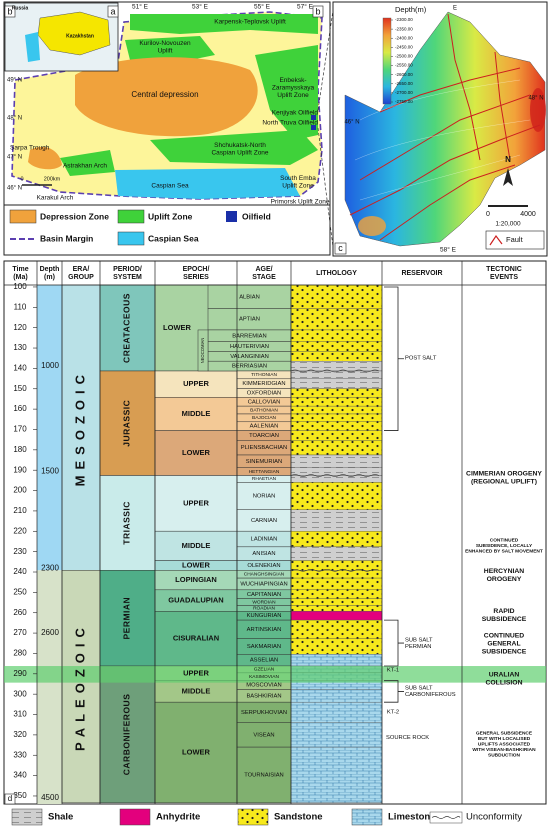  What do you see at coordinates (295, 113) in the screenshot?
I see `map-feature-label: Kenjiyak Oilfield` at bounding box center [295, 113].